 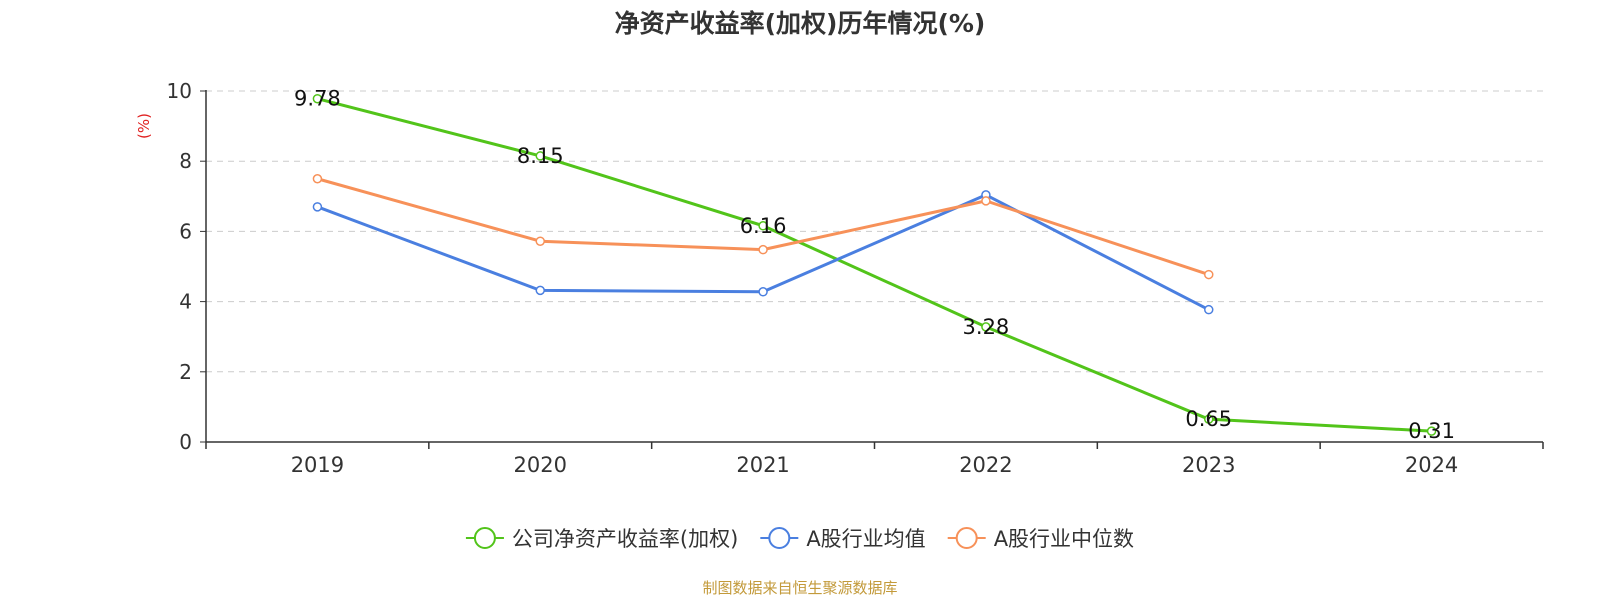 What do you see at coordinates (865, 539) in the screenshot?
I see `legend-label: A股行业均值` at bounding box center [865, 539].